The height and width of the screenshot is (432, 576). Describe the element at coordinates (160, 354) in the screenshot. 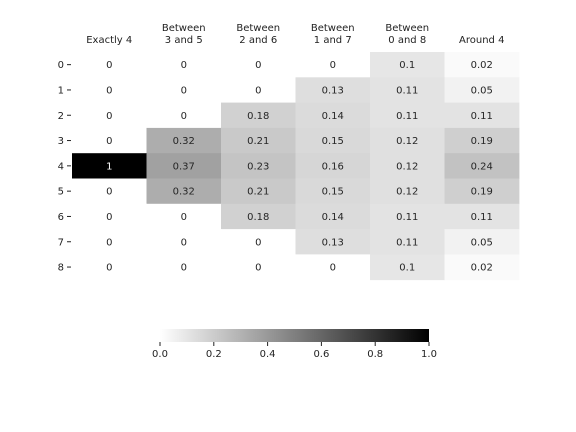

I see `colorbar-tick-label: 0.0` at that location.